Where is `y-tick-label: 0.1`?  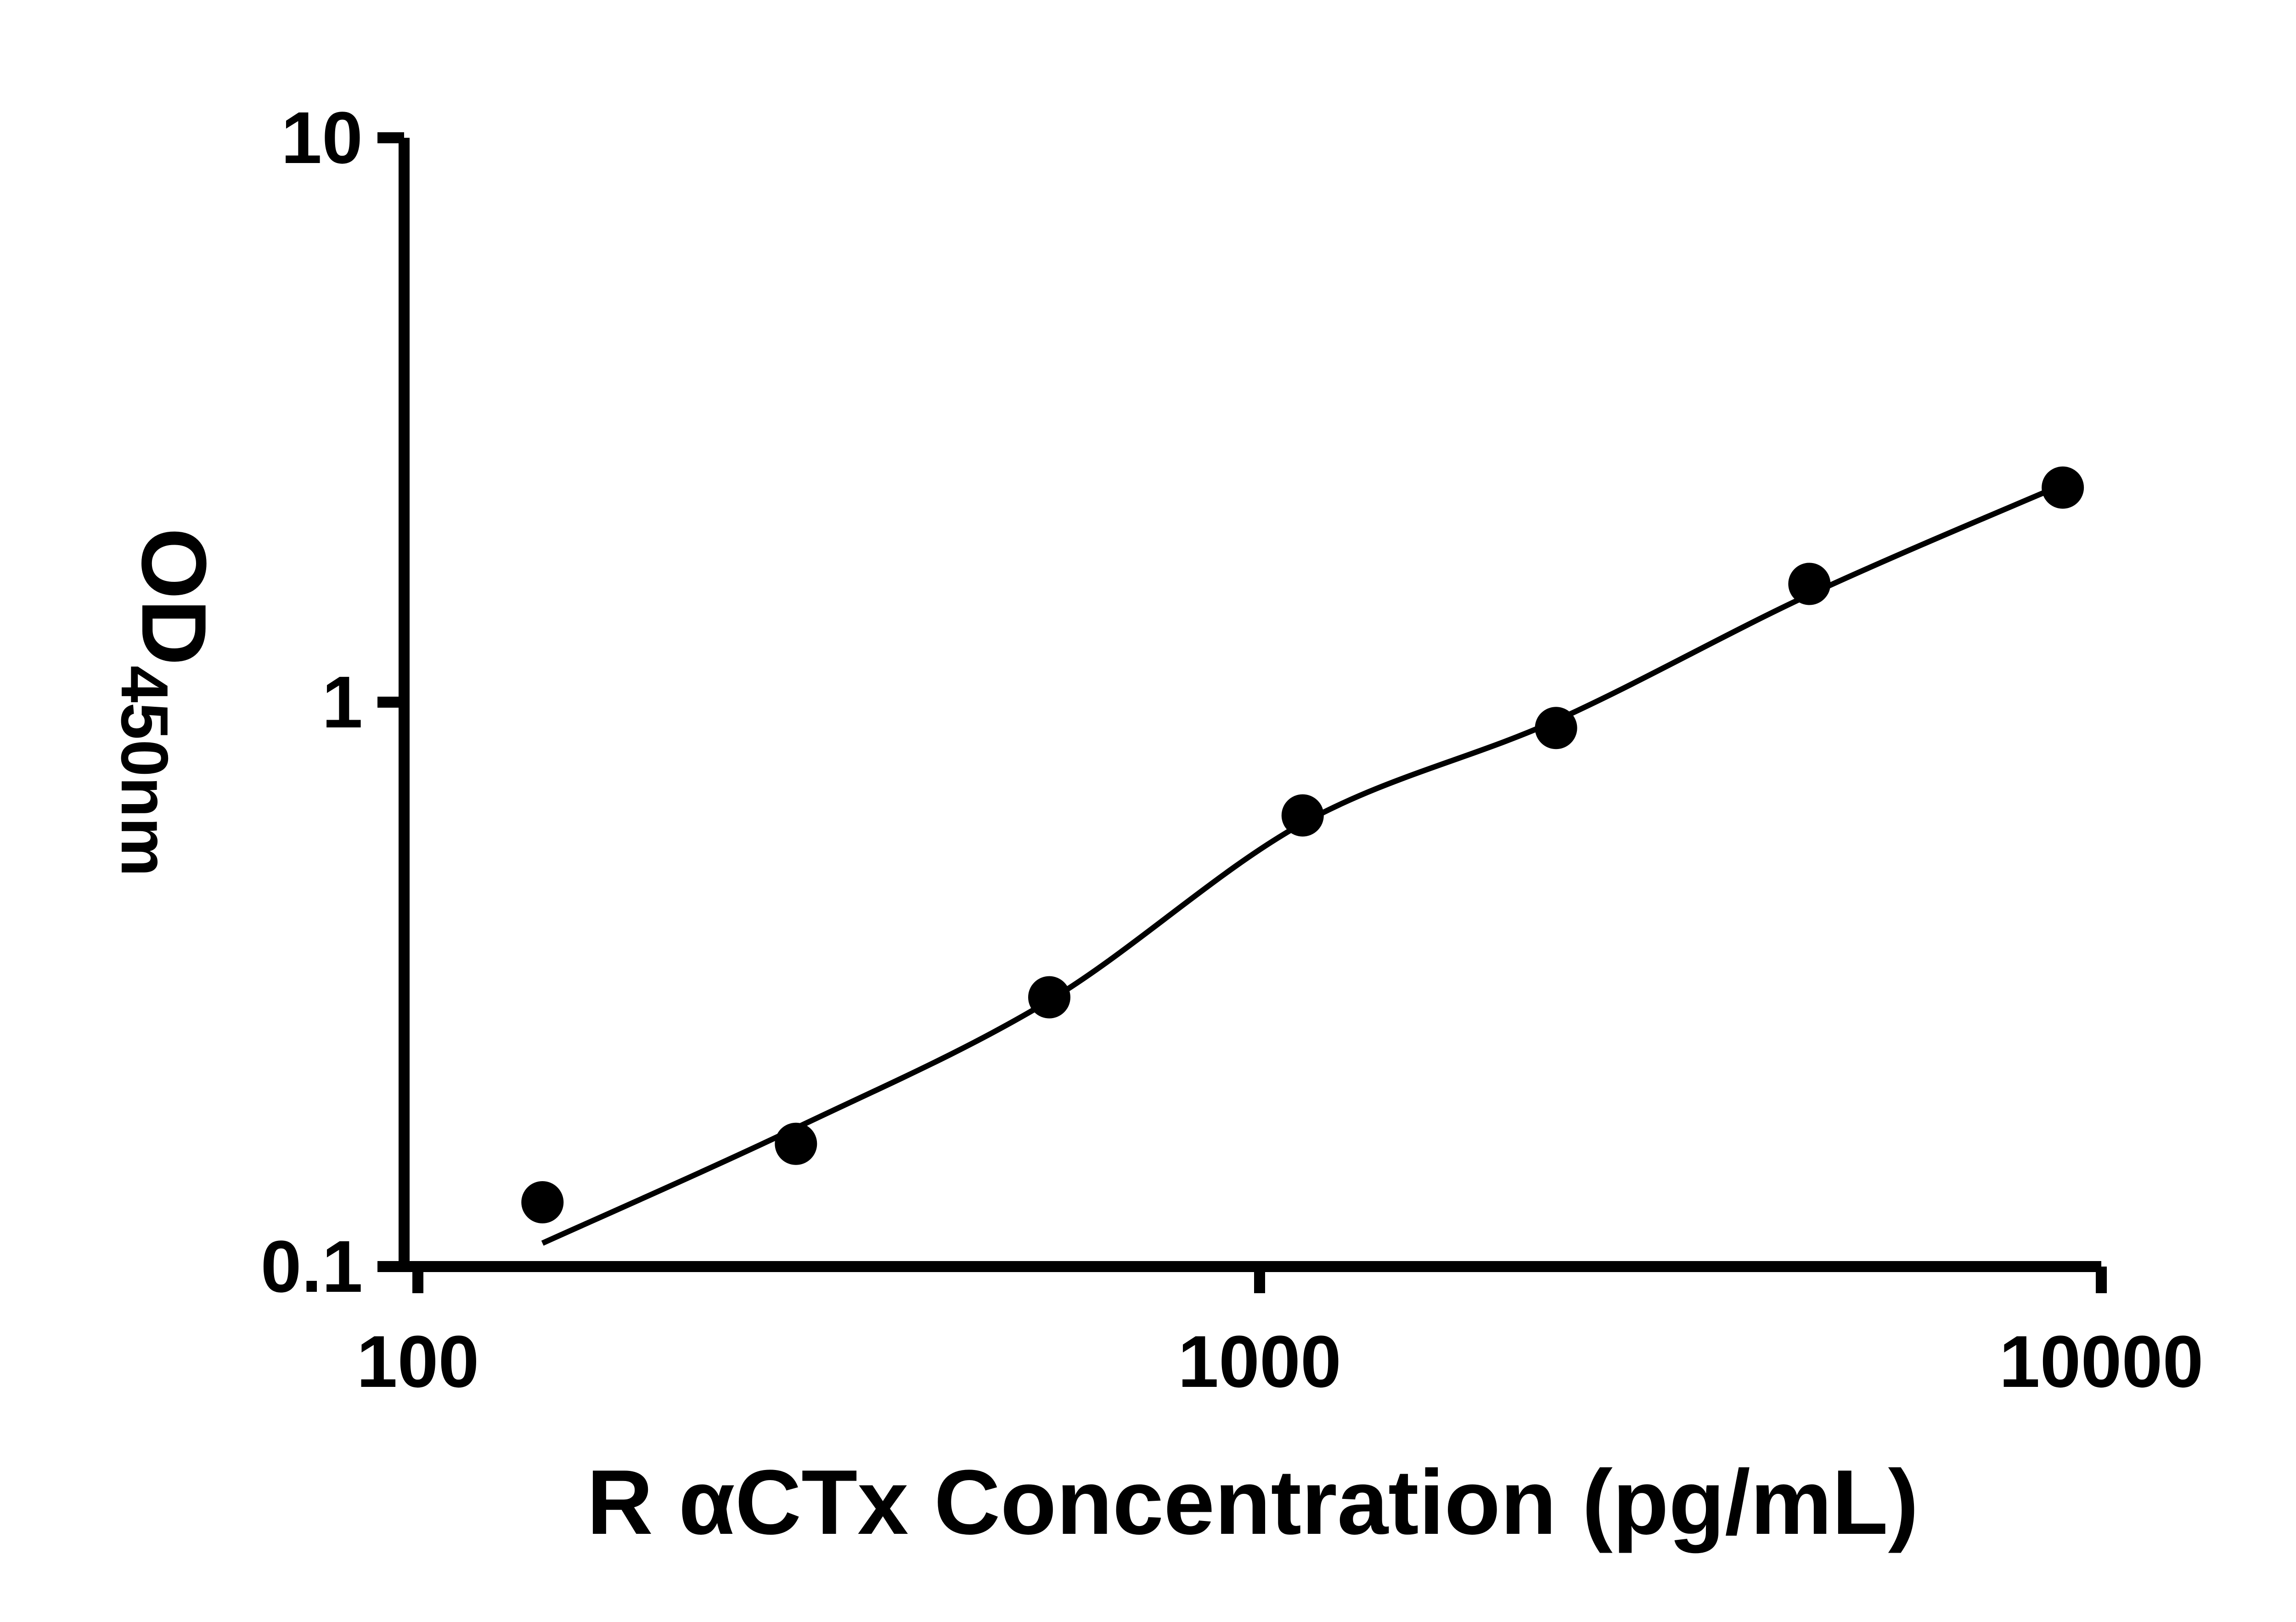
y-tick-label: 0.1 is located at coordinates (312, 1266).